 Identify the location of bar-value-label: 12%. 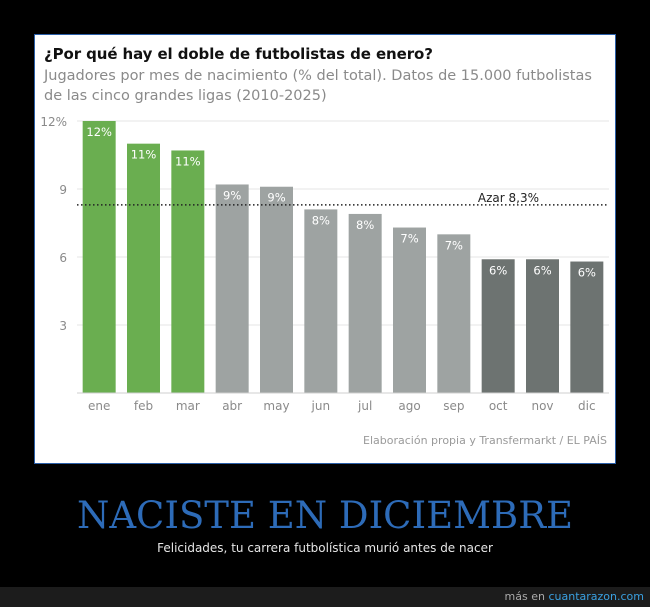
(99, 132).